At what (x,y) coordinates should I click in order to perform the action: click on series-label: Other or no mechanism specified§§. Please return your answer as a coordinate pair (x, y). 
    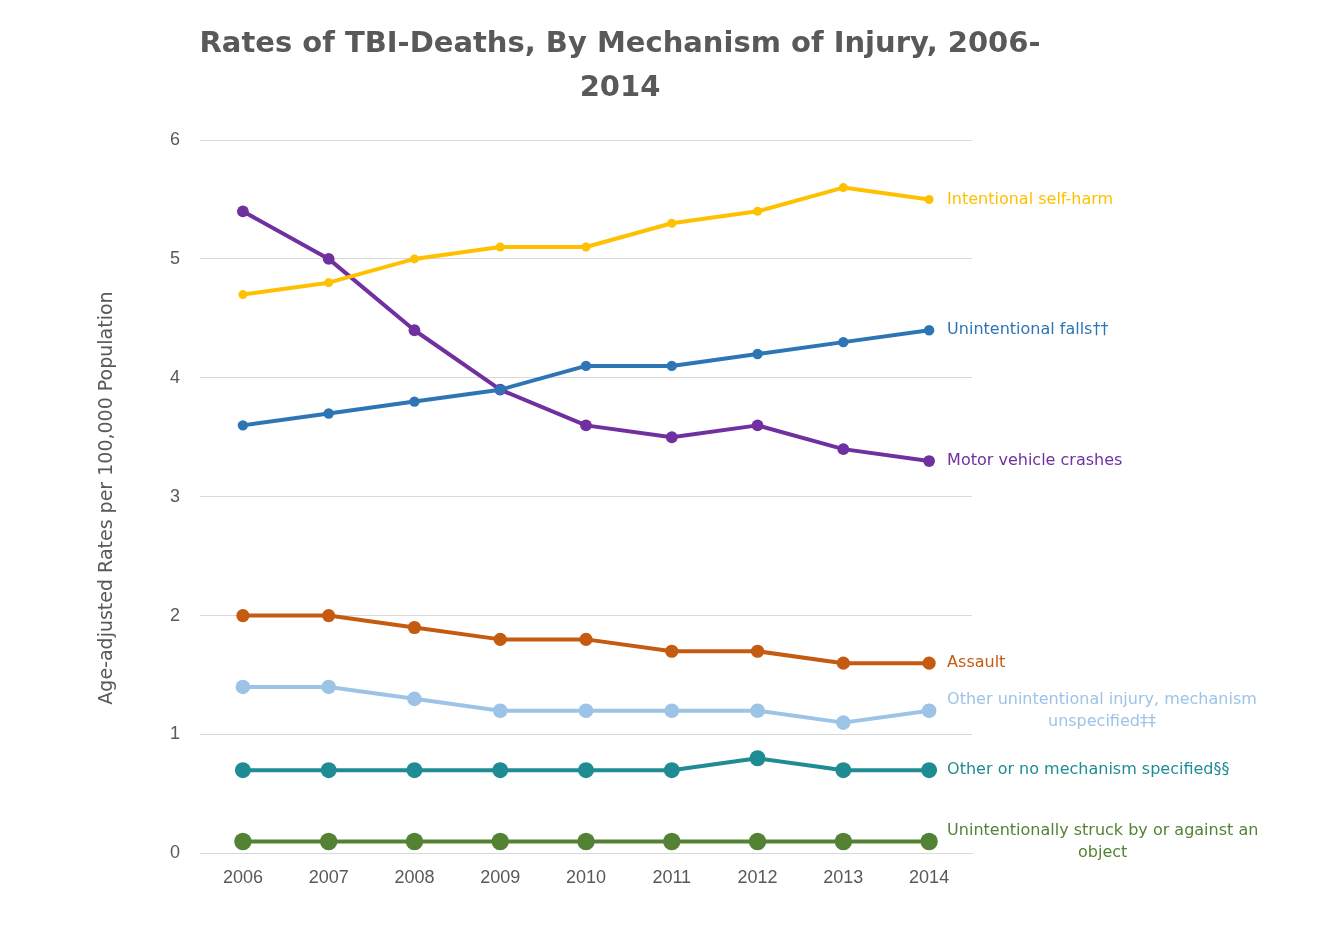
    Looking at the image, I should click on (1088, 769).